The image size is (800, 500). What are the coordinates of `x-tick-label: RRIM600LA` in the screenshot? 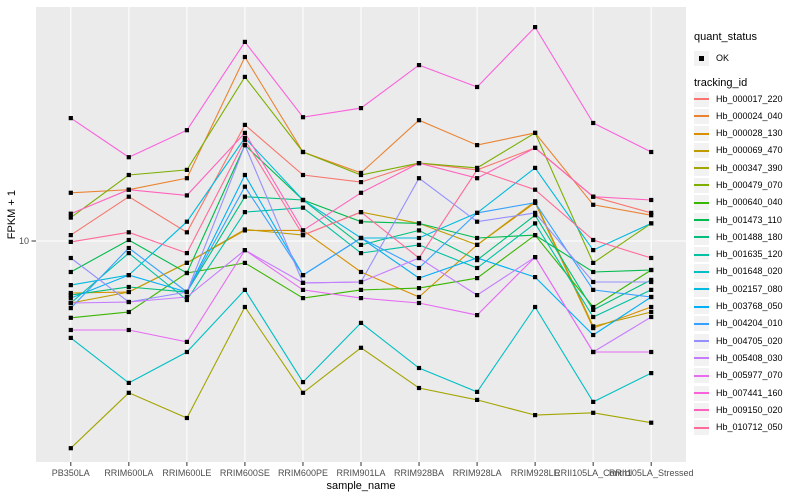 It's located at (129, 473).